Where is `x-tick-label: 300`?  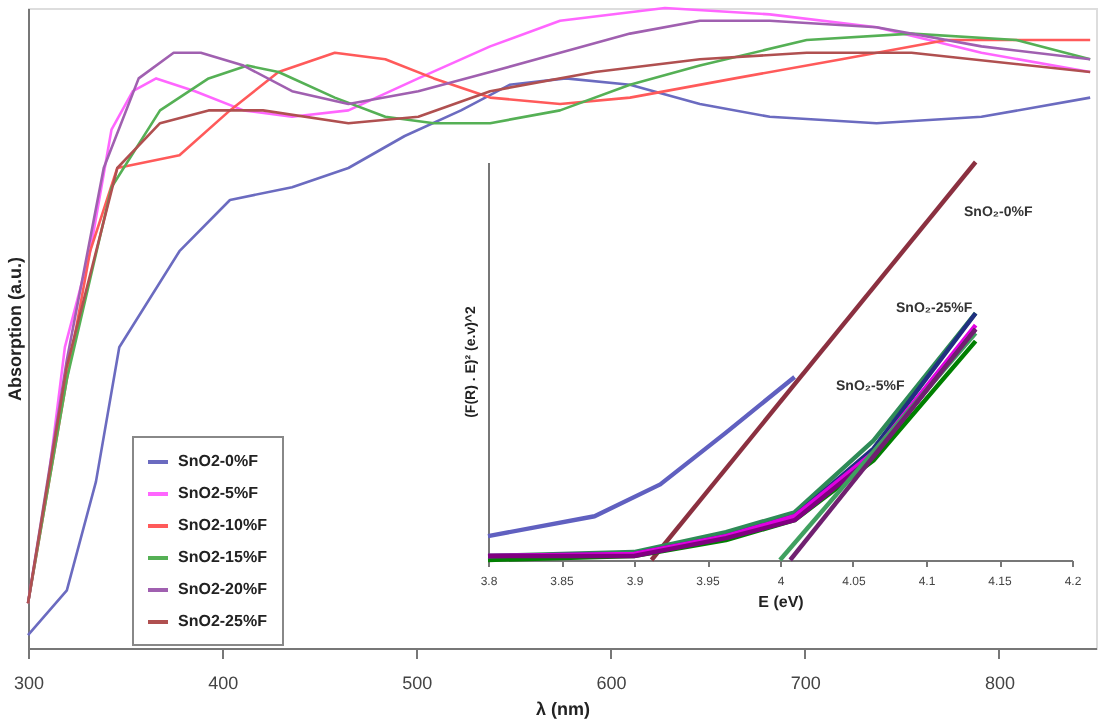 x-tick-label: 300 is located at coordinates (29, 683).